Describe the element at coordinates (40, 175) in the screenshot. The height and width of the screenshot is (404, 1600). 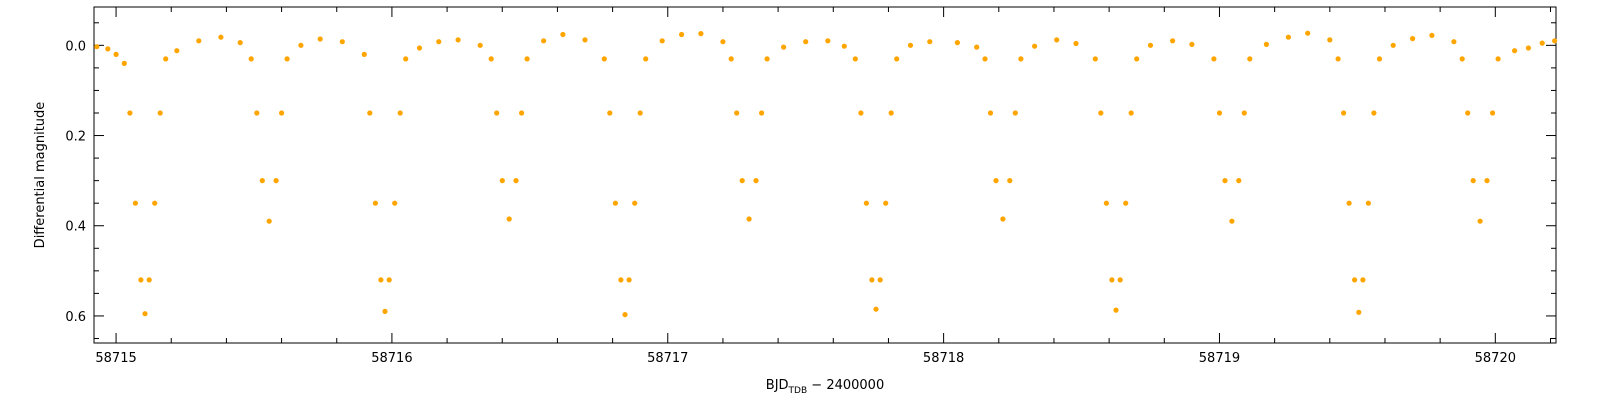
I see `y-axis-label: Differential magnitude` at that location.